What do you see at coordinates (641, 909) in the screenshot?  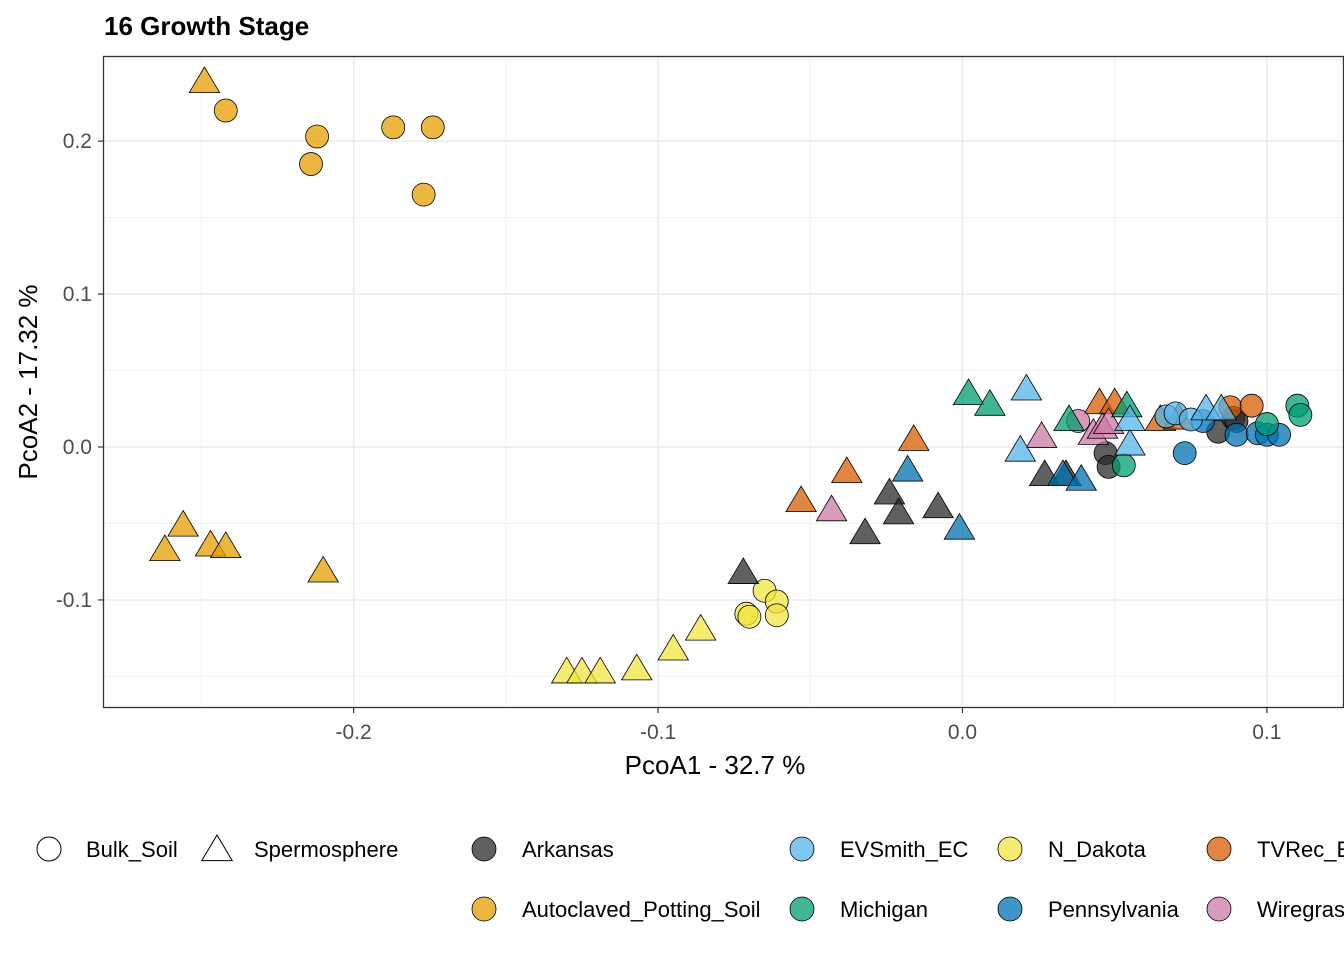 I see `legend-label: Autoclaved_Potting_Soil` at bounding box center [641, 909].